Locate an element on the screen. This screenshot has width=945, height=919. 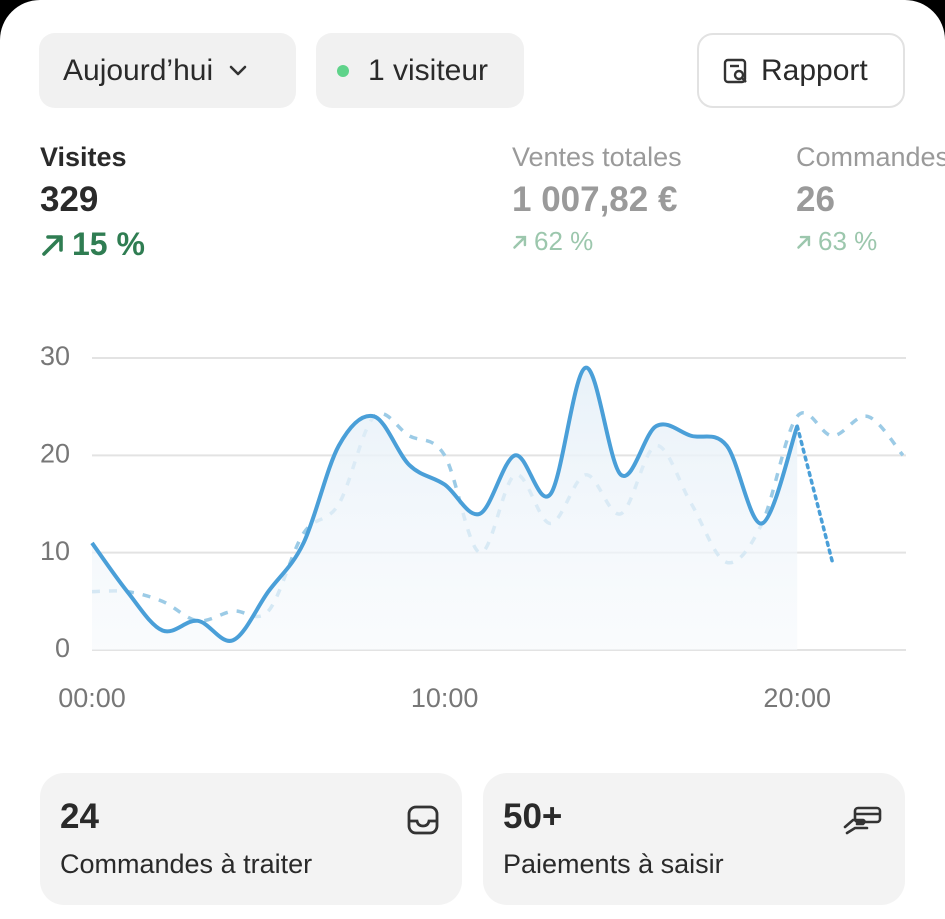
metric-label: Visites is located at coordinates (83, 157).